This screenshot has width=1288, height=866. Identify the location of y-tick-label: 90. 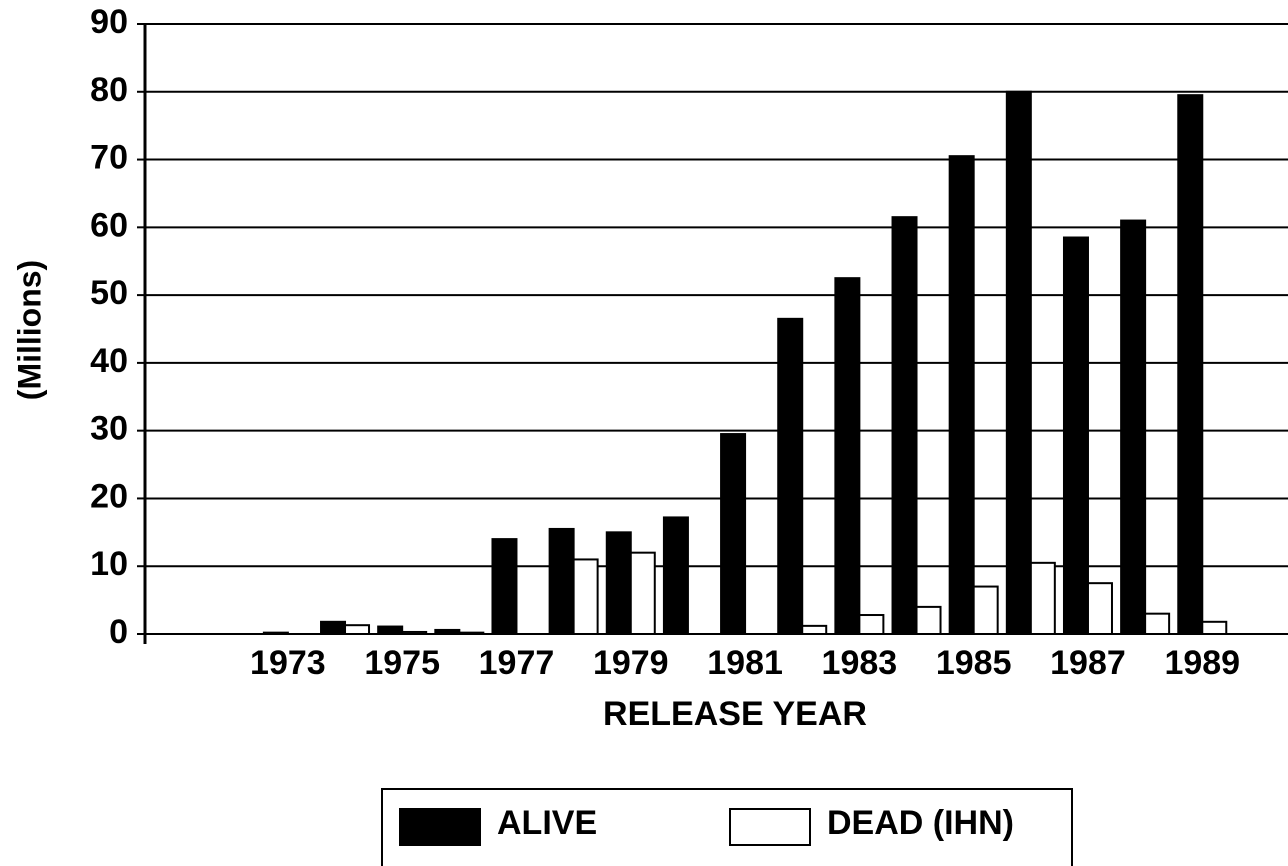
(109, 22).